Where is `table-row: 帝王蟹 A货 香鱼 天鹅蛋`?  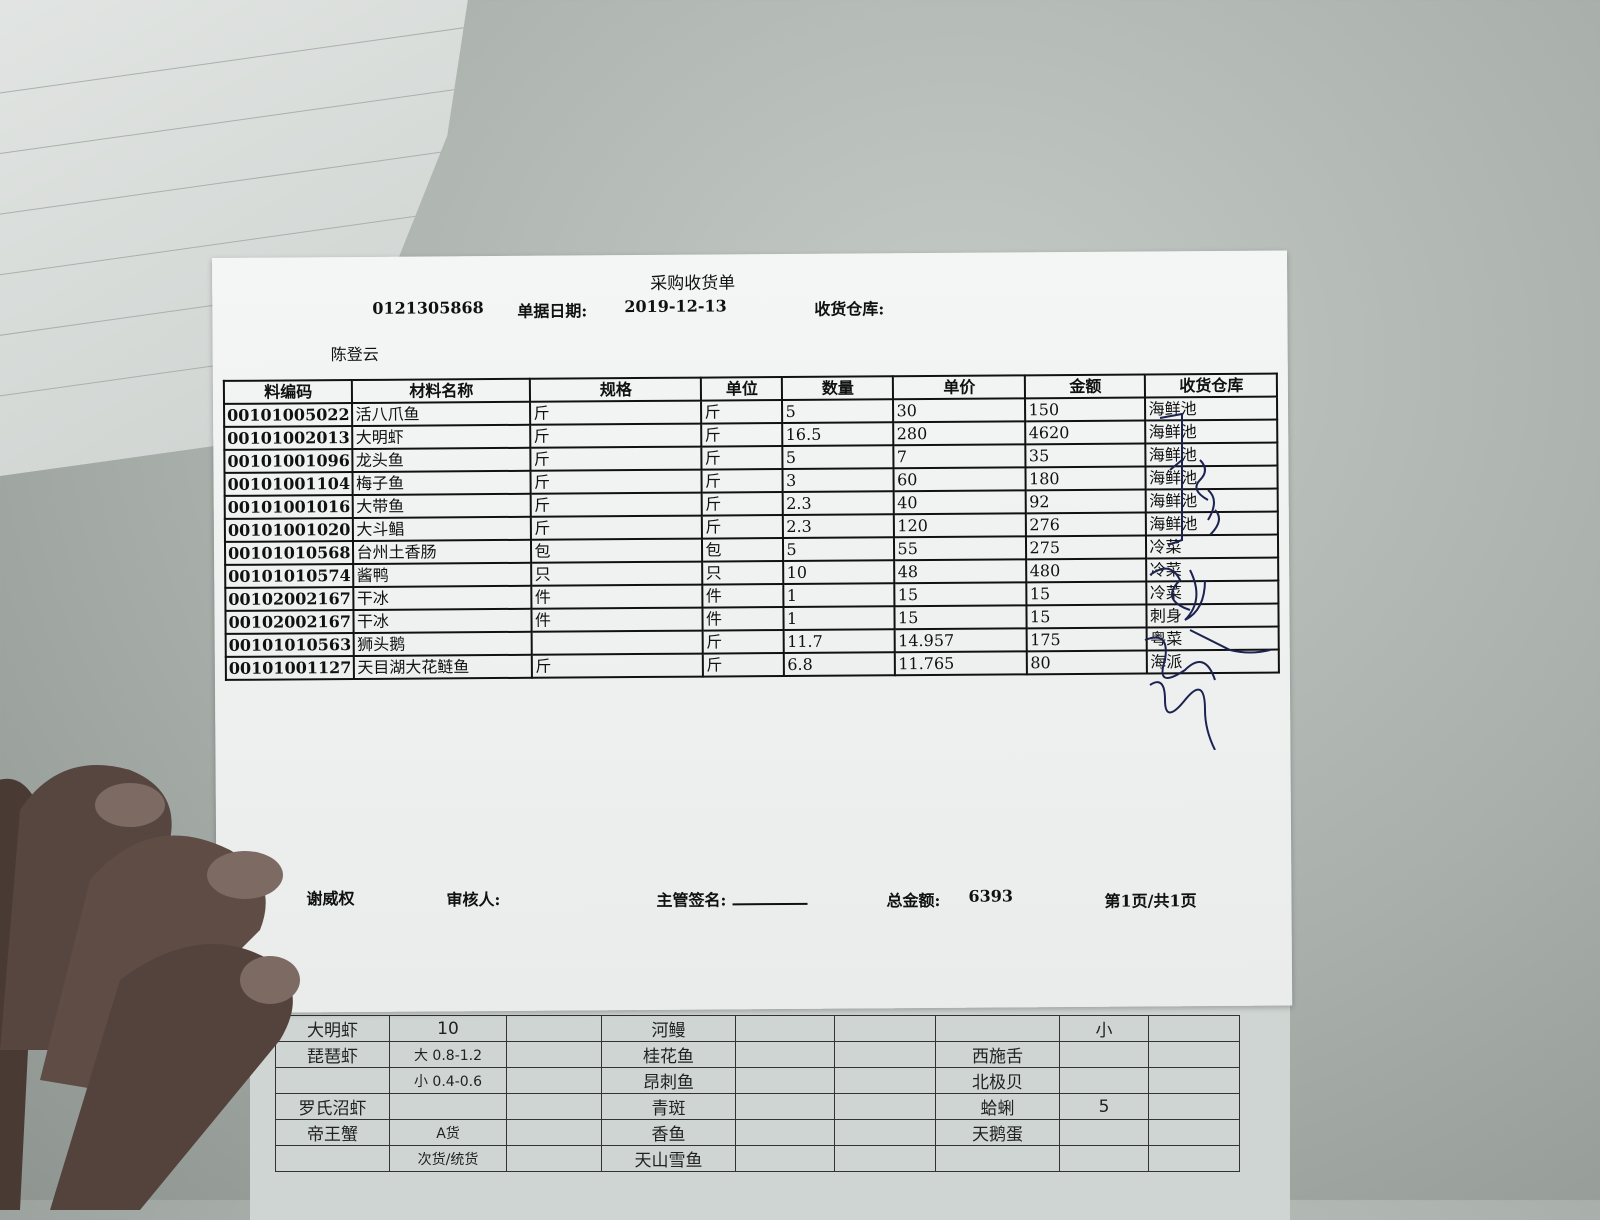
table-row: 帝王蟹 A货 香鱼 天鹅蛋 is located at coordinates (757, 1132).